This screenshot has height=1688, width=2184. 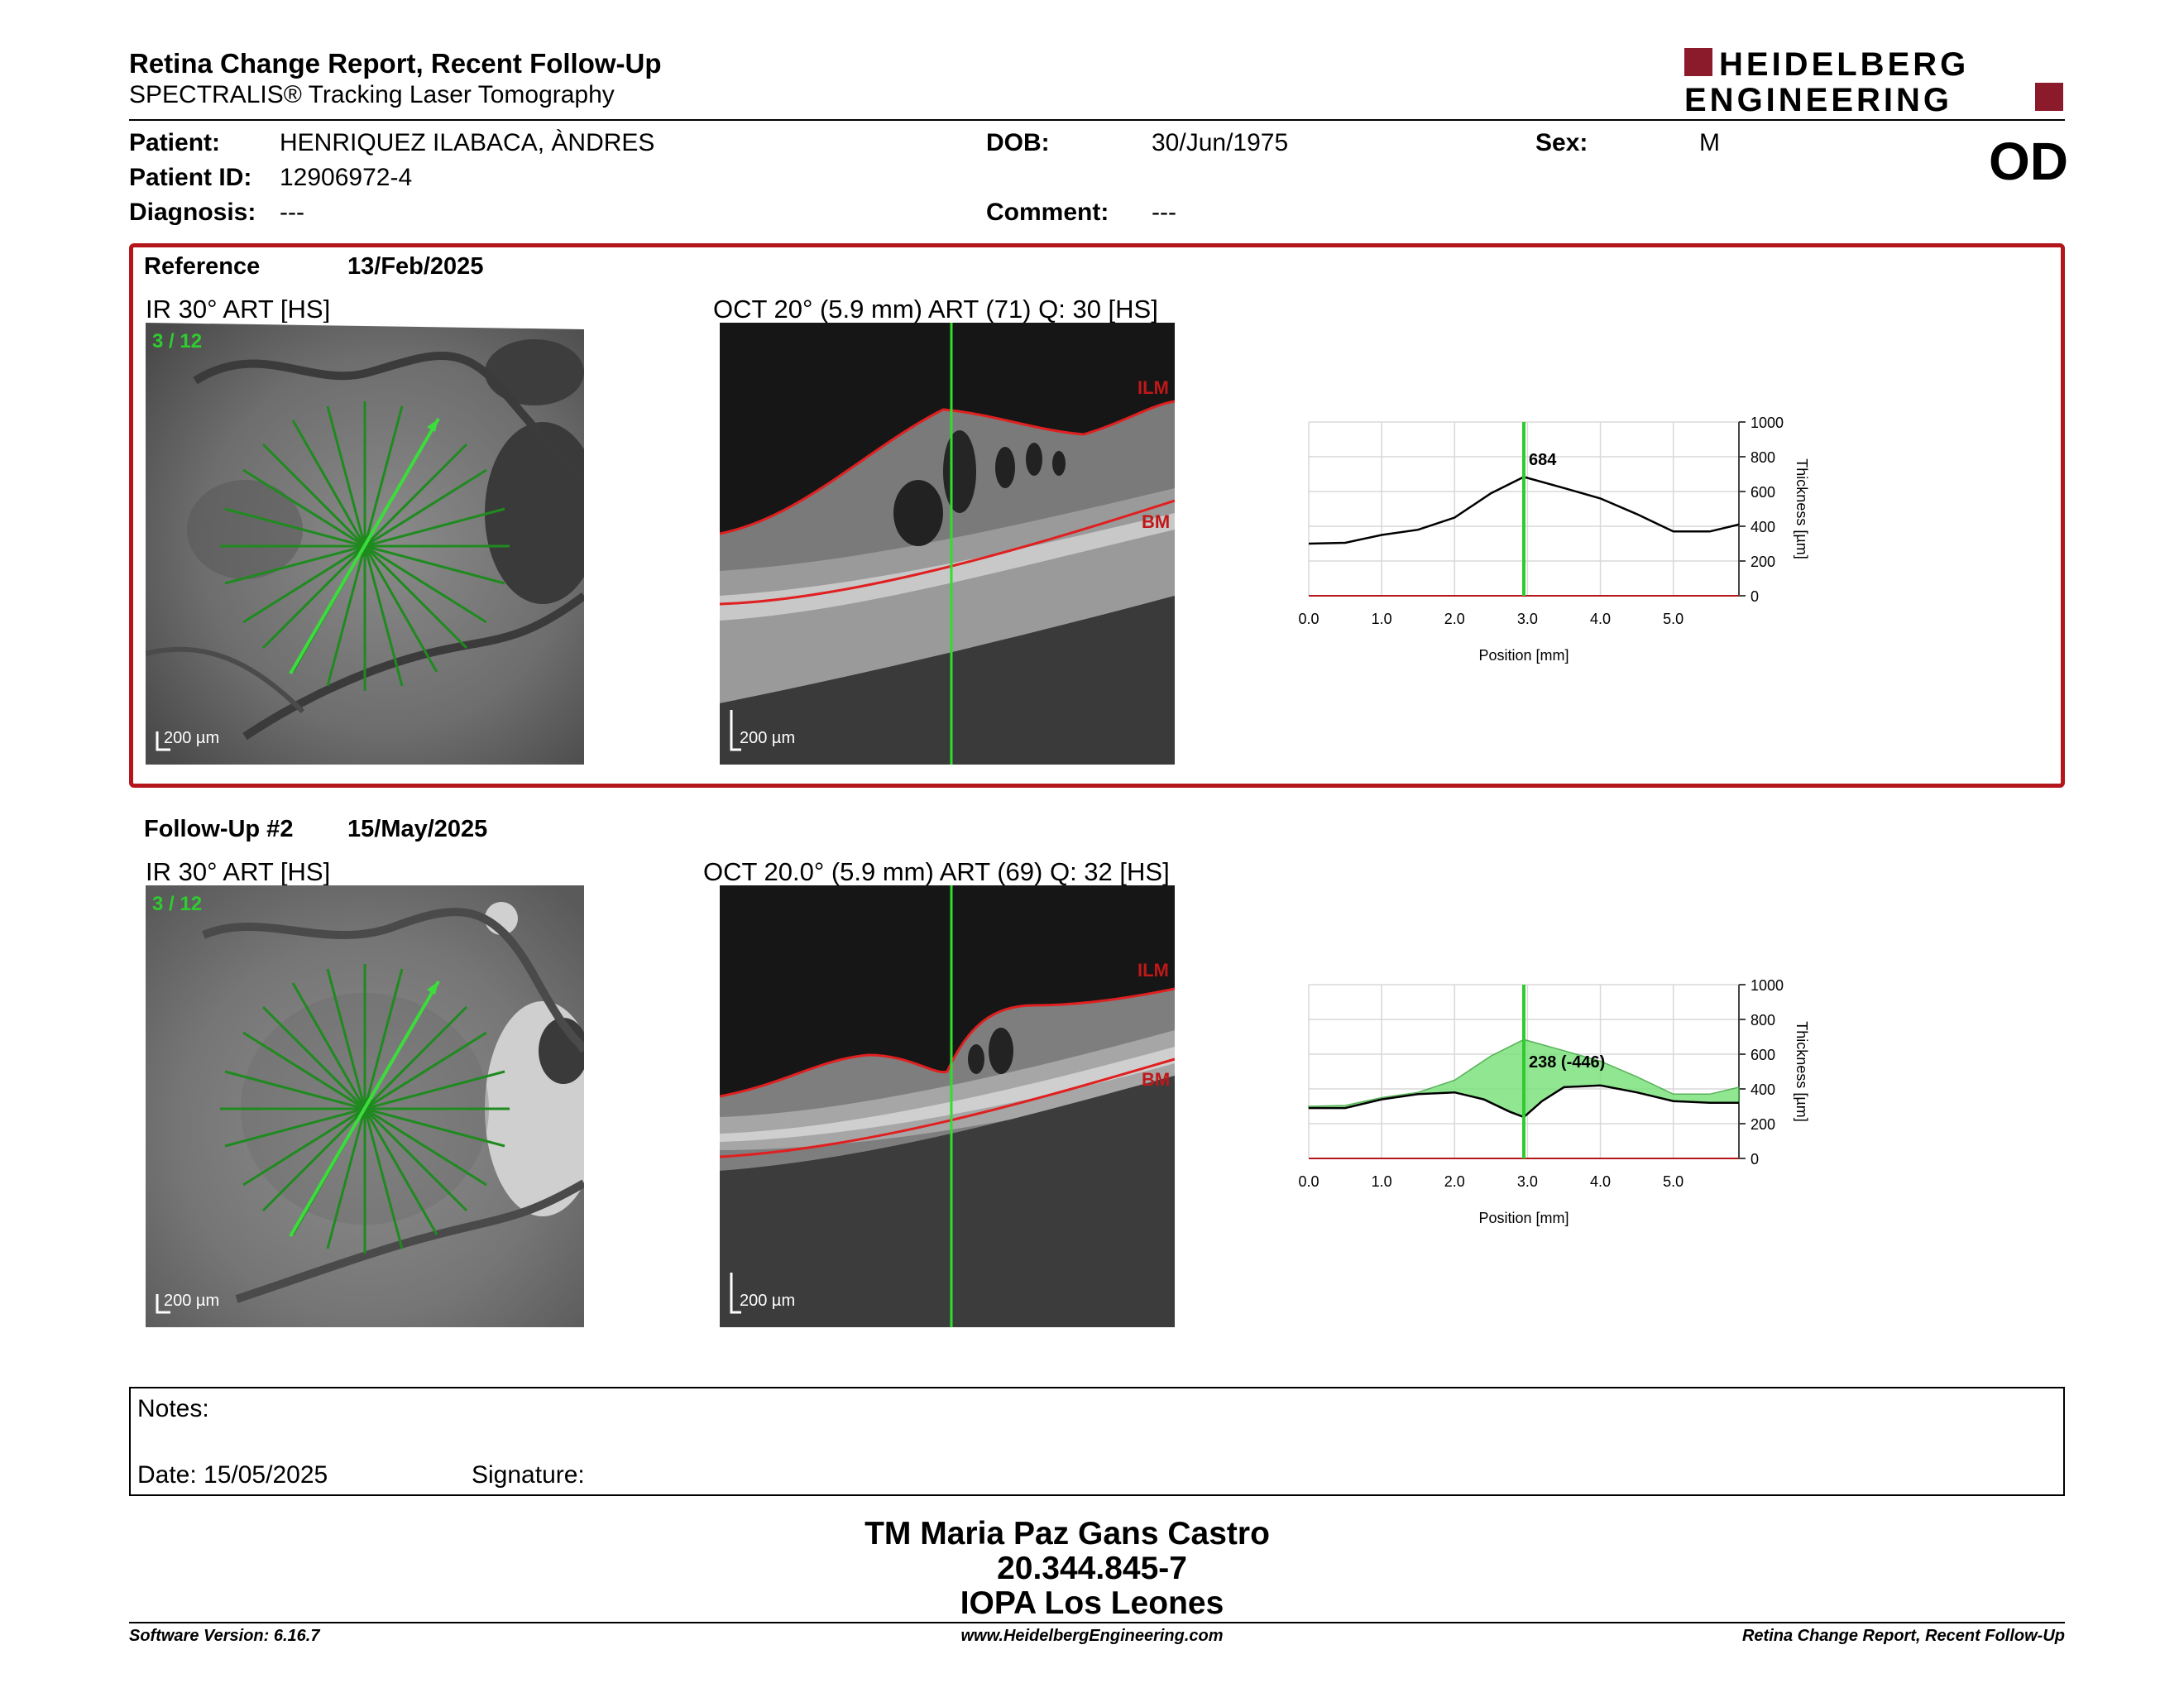 I want to click on eye-indicator: OD, so click(x=2028, y=161).